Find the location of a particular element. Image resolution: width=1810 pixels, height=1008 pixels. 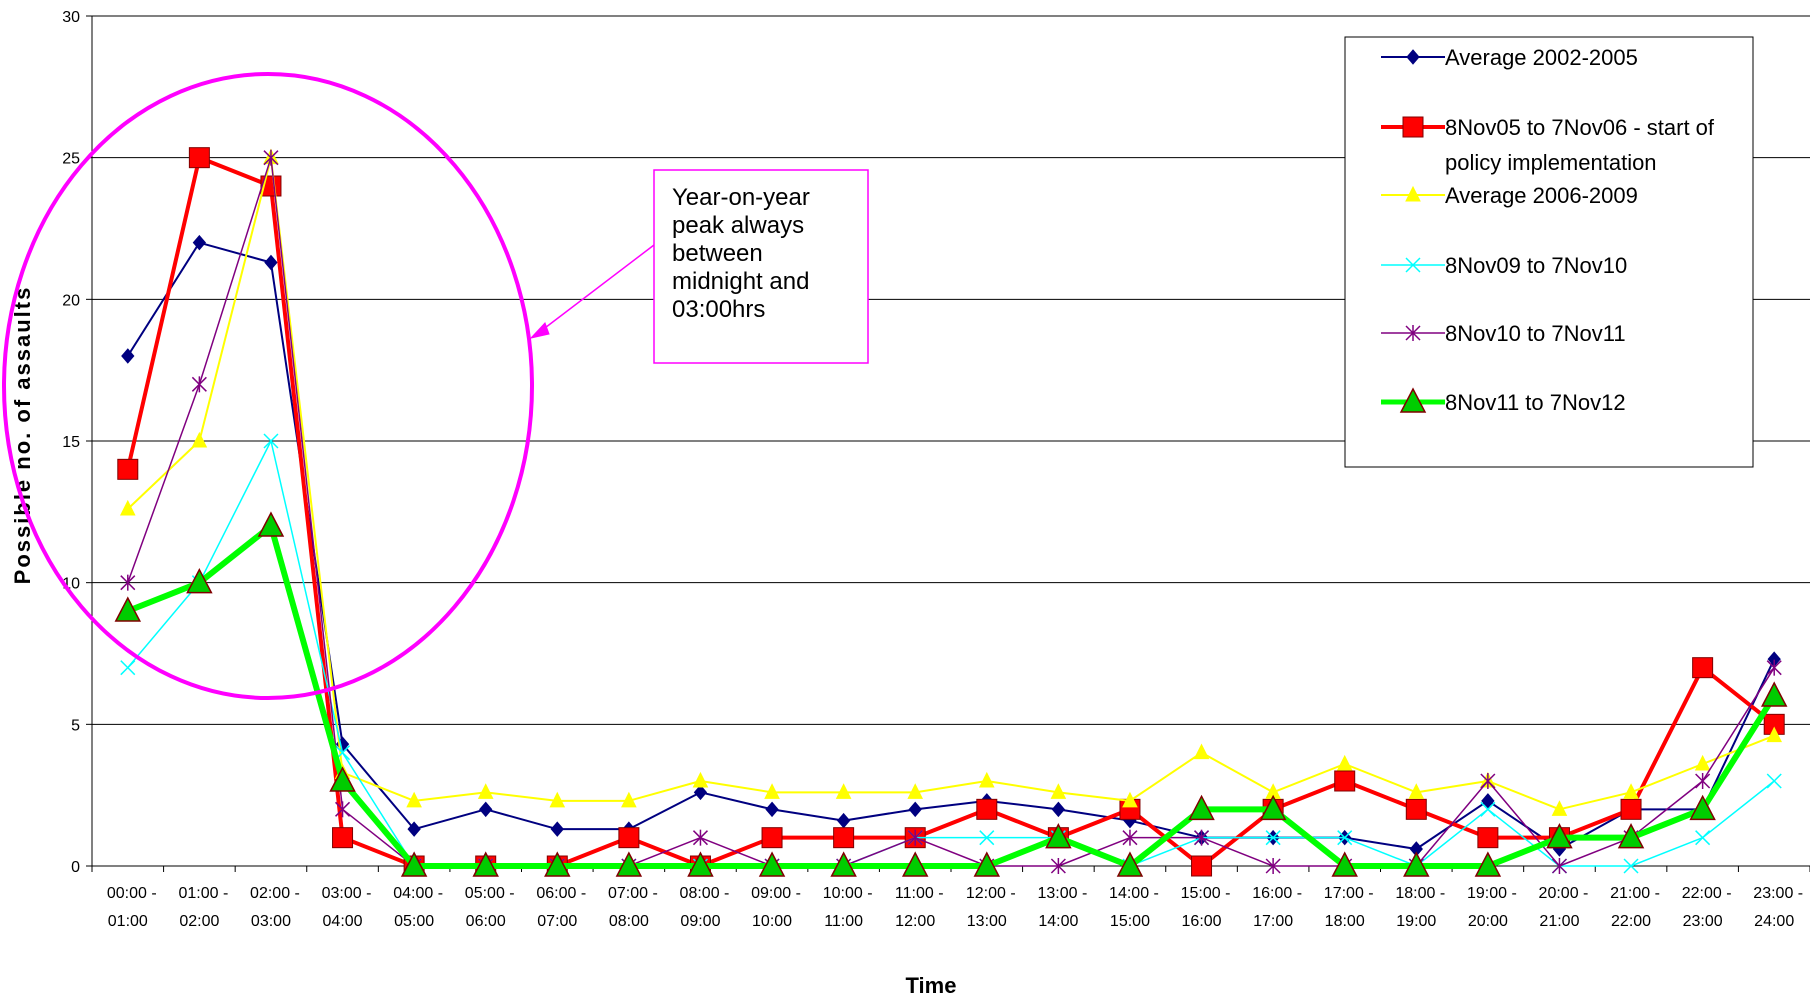

callout-text: midnight and is located at coordinates (740, 281).